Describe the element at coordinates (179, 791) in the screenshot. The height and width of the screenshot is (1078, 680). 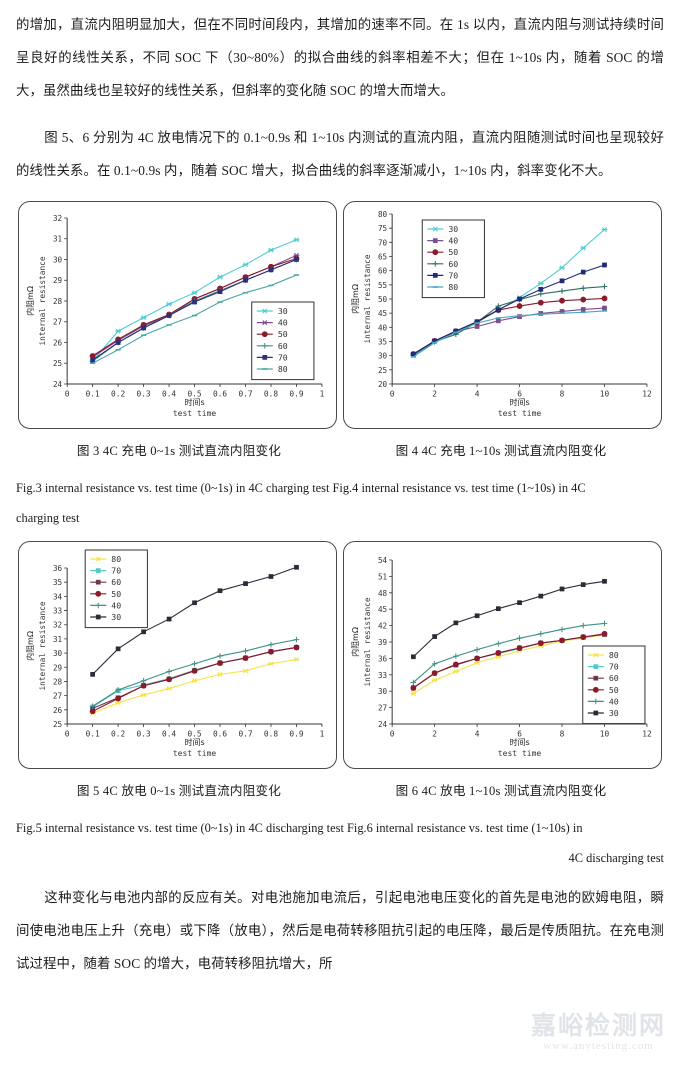
I see `figure-5-caption-cn: 图 5 4C 放电 0~1s 测试直流内阻变化` at that location.